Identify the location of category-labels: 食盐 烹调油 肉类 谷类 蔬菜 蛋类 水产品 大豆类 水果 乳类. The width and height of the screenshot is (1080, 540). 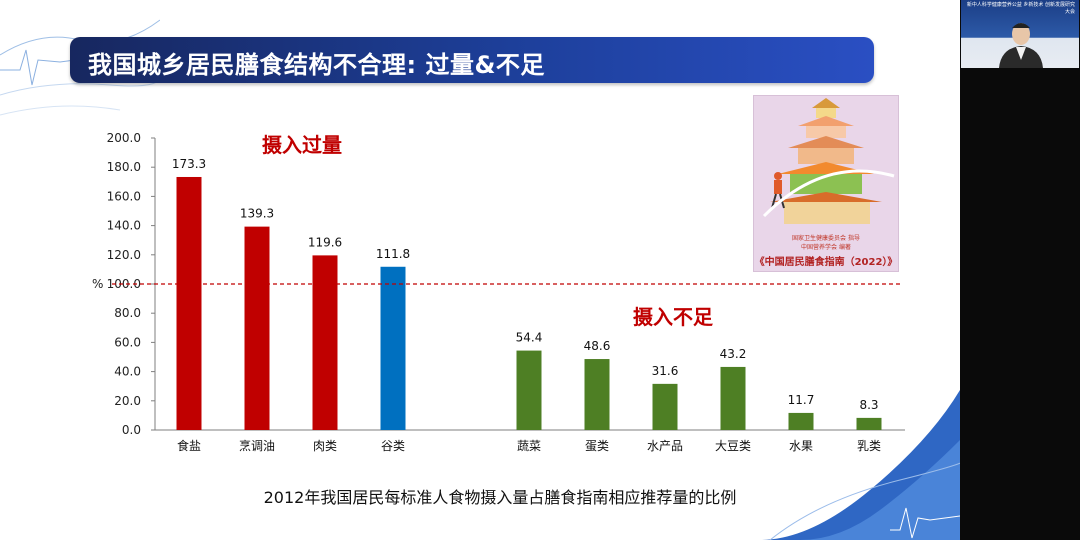
(529, 445).